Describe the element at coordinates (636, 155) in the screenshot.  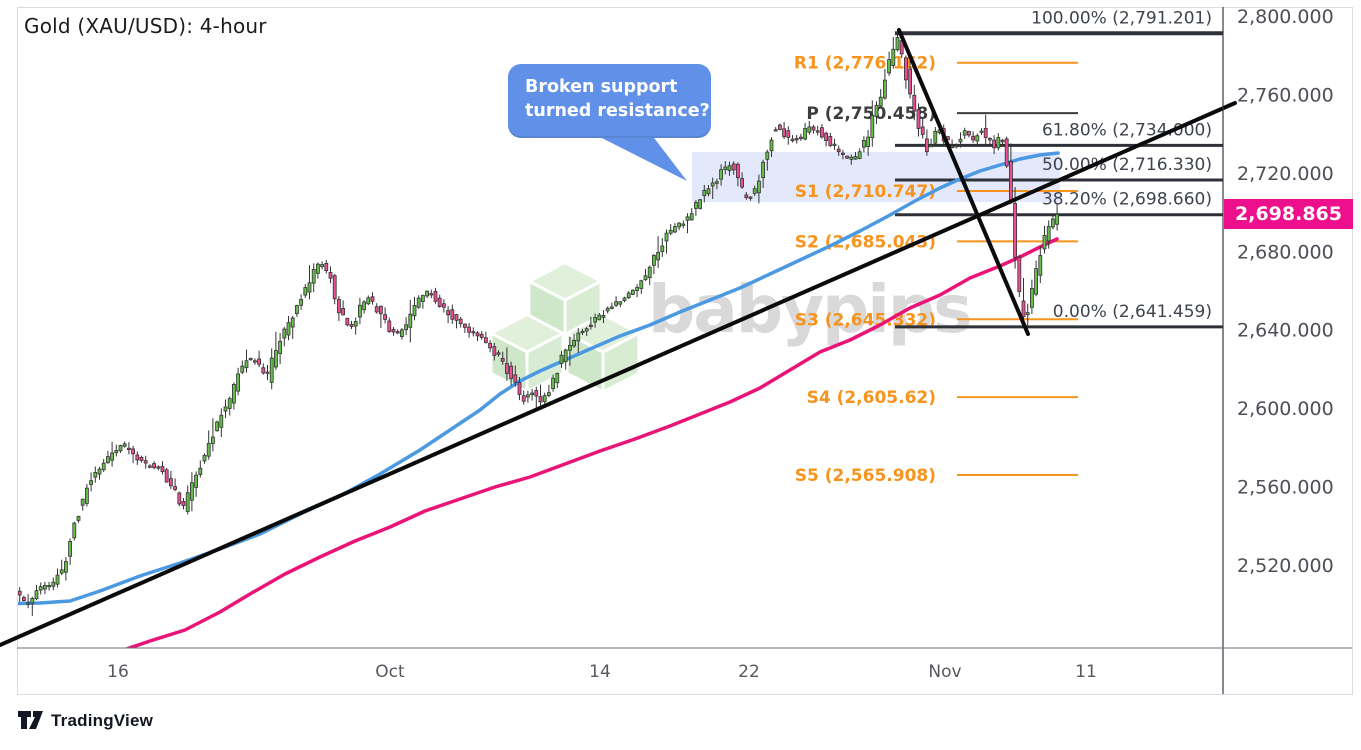
I see `annotation-bubble-tail` at that location.